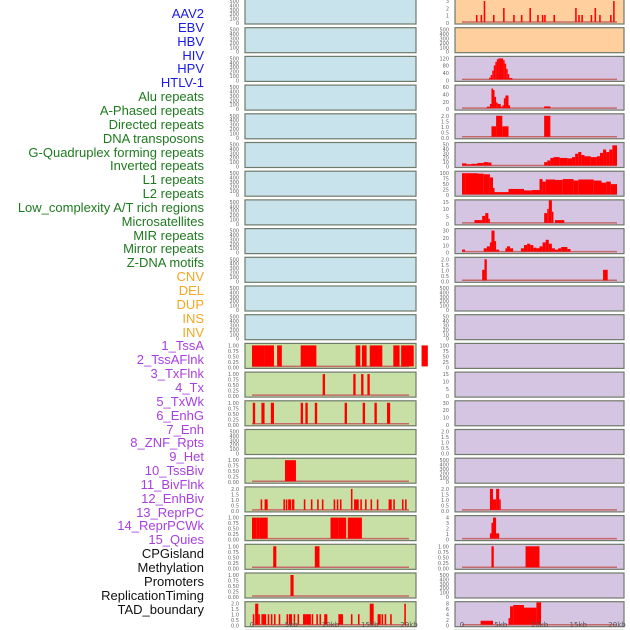 Image resolution: width=630 pixels, height=630 pixels. What do you see at coordinates (446, 95) in the screenshot?
I see `y-tick-label: 40` at bounding box center [446, 95].